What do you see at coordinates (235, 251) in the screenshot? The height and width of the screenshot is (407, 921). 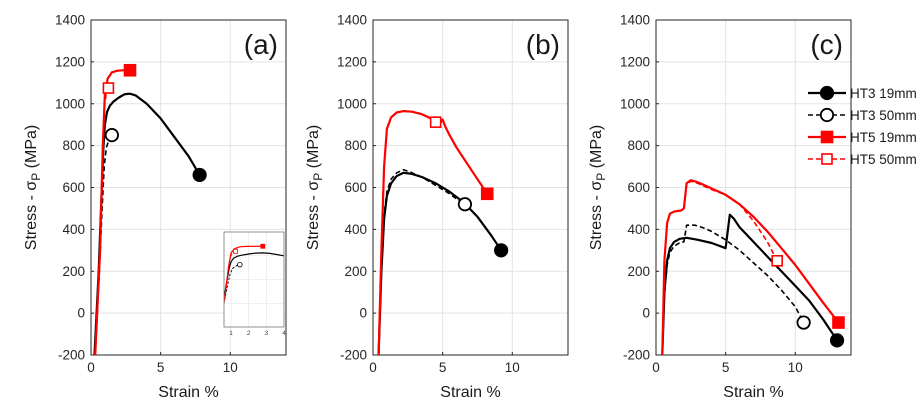 I see `inset-marker-ht5-50mm` at bounding box center [235, 251].